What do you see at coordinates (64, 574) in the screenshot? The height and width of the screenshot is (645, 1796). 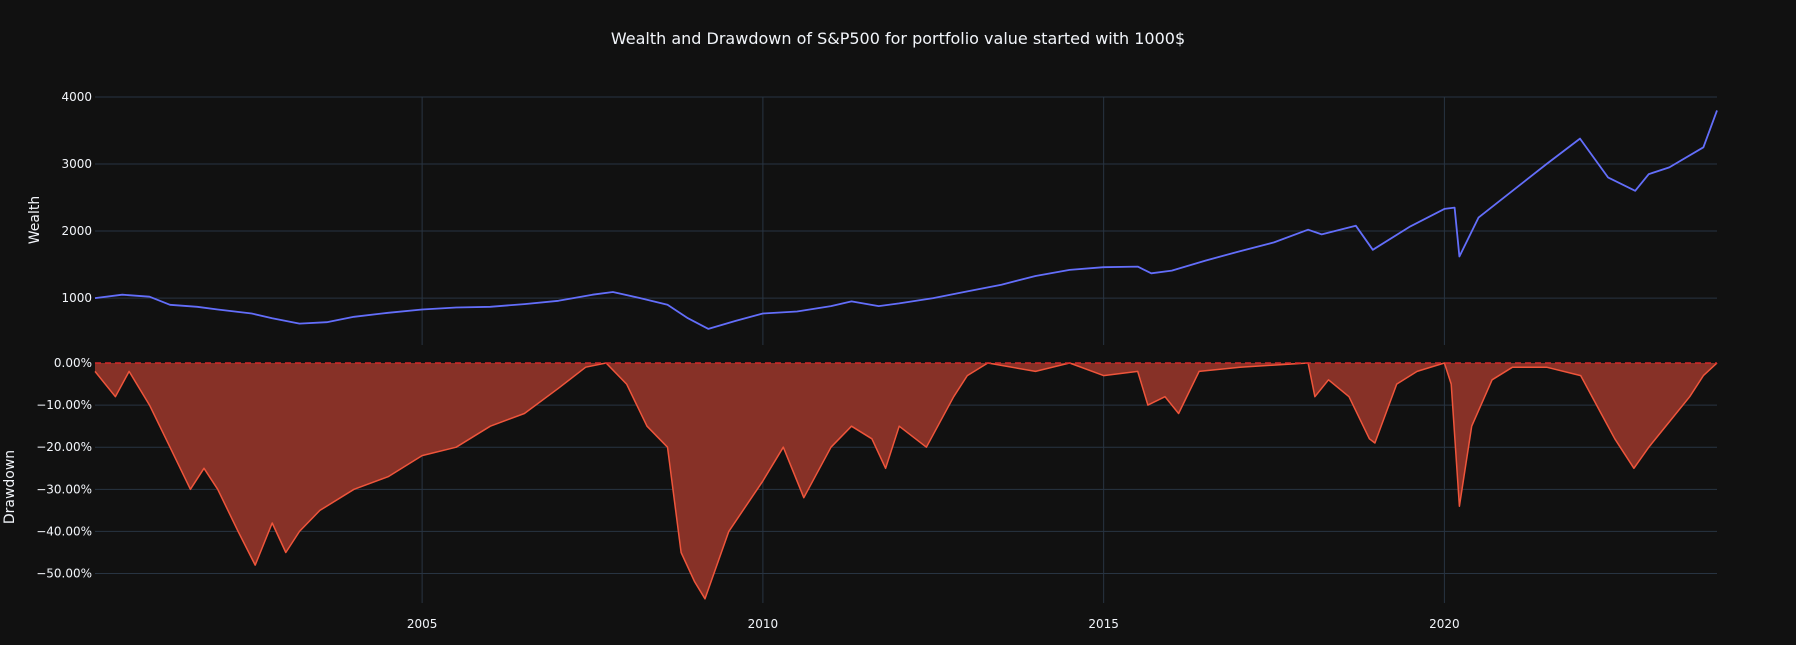 I see `drawdown-y-tick-label: −50.00%` at bounding box center [64, 574].